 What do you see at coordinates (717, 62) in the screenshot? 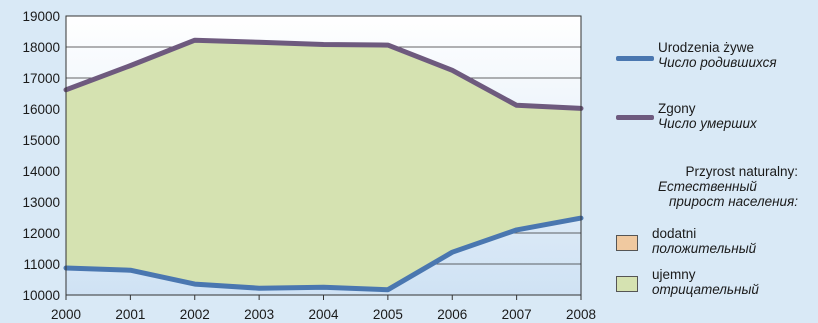
I see `legend-births-name-alt: Число родившихся` at bounding box center [717, 62].